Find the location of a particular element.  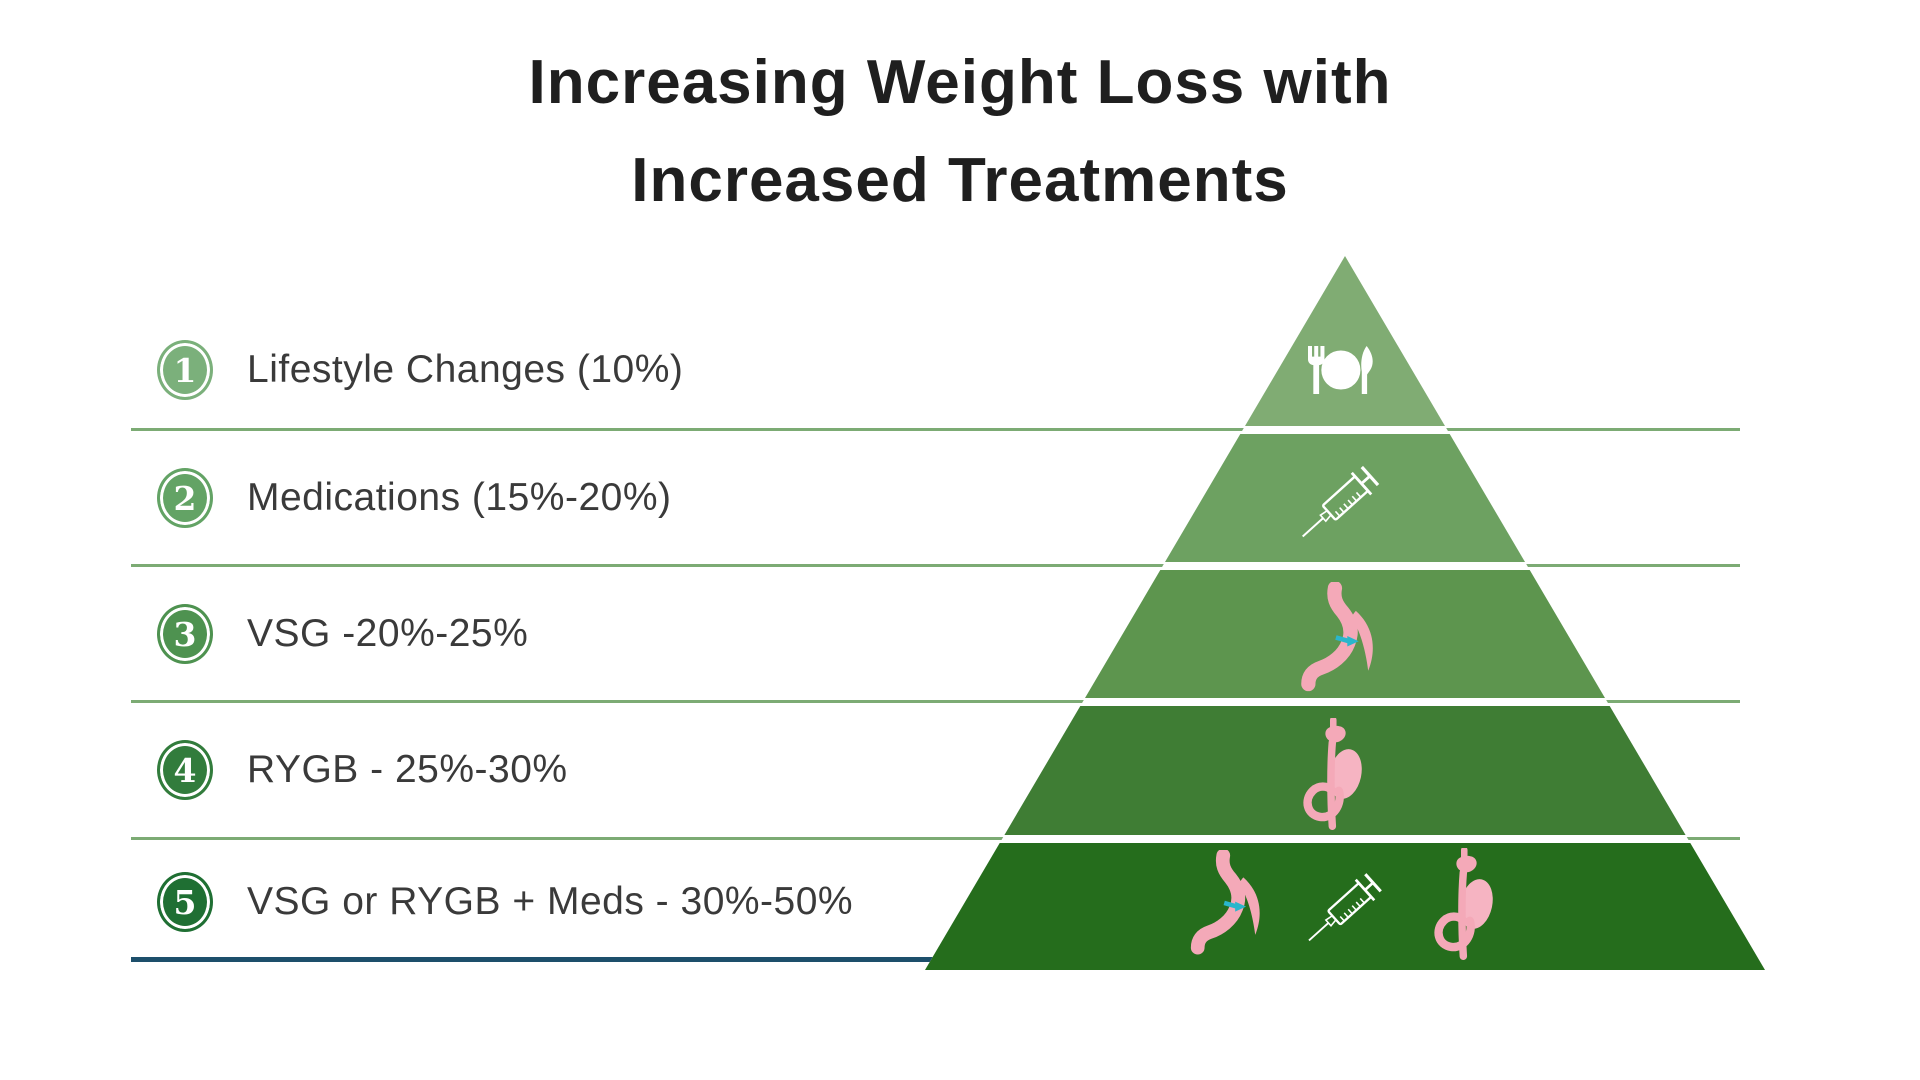

level-3-number-badge: 3 is located at coordinates (185, 634).